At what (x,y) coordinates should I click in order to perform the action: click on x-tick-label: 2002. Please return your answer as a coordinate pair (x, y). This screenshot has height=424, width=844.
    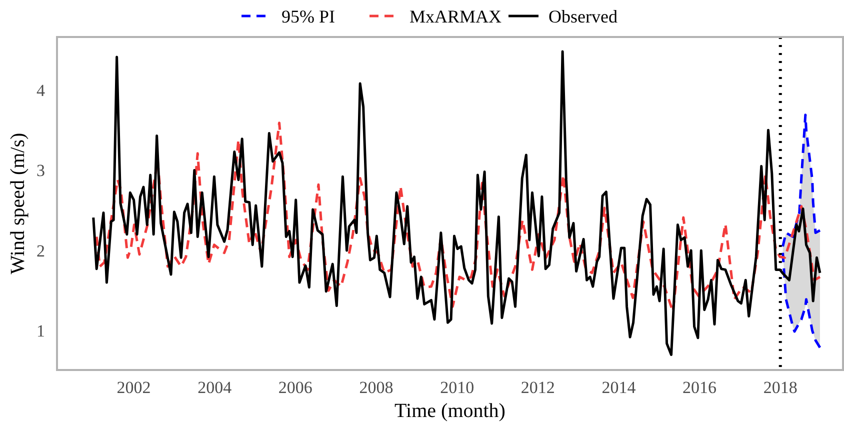
    Looking at the image, I should click on (133, 387).